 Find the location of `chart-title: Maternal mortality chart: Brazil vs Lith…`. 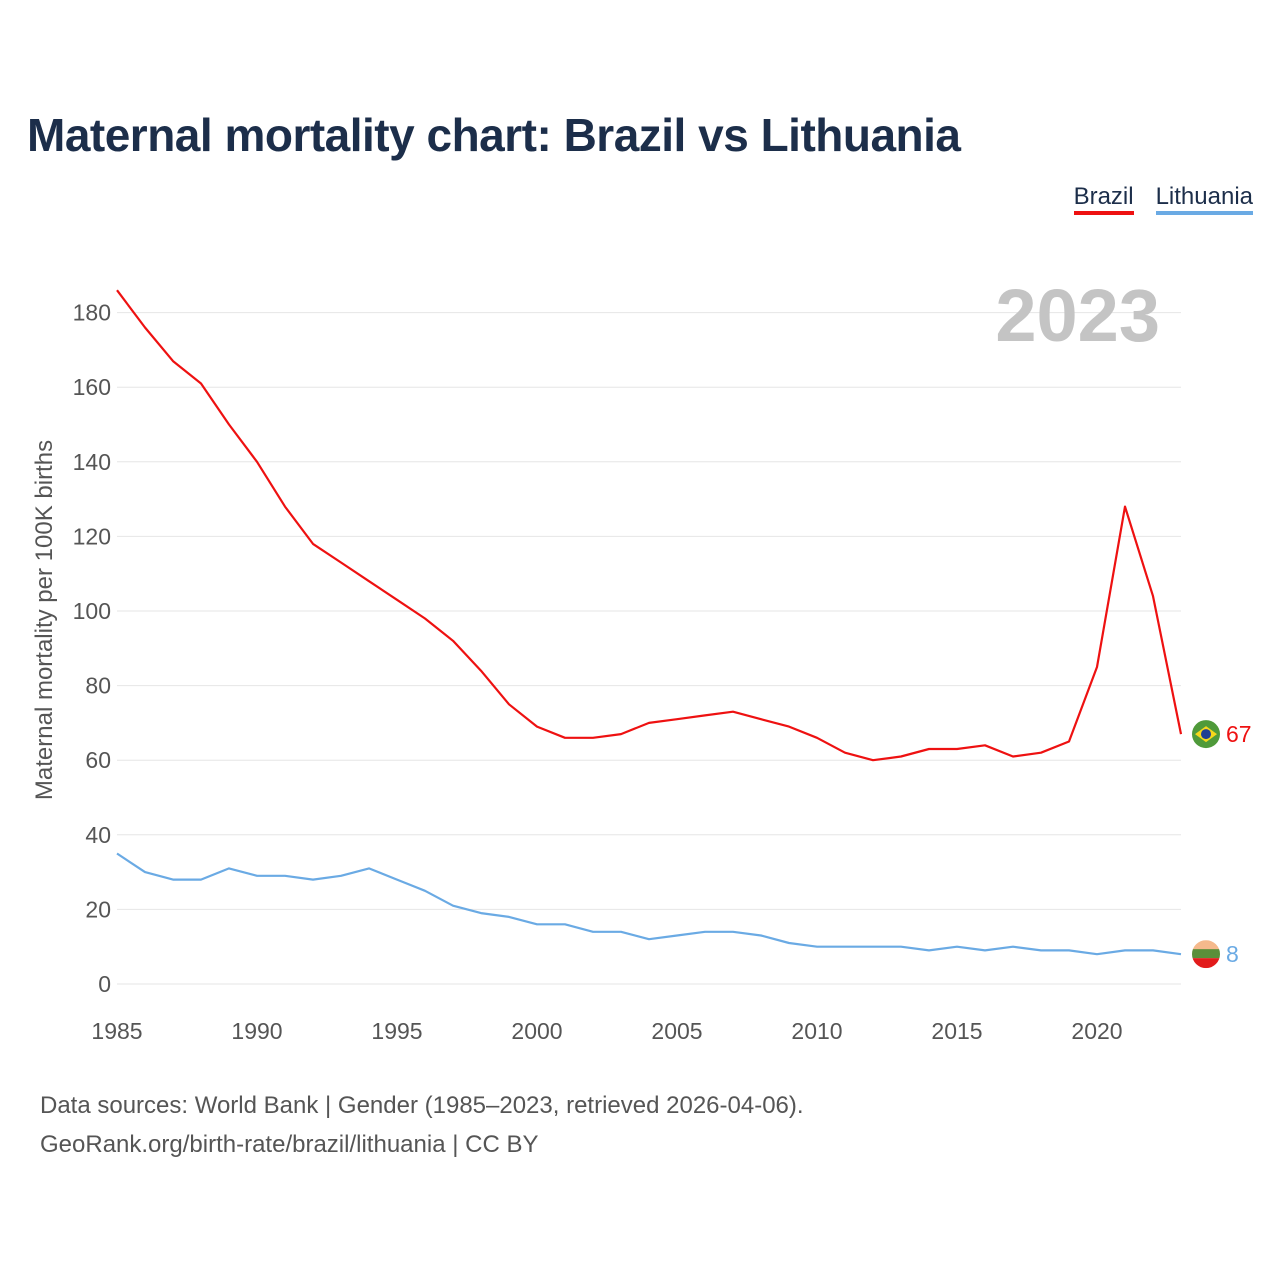

chart-title: Maternal mortality chart: Brazil vs Lith… is located at coordinates (494, 135).